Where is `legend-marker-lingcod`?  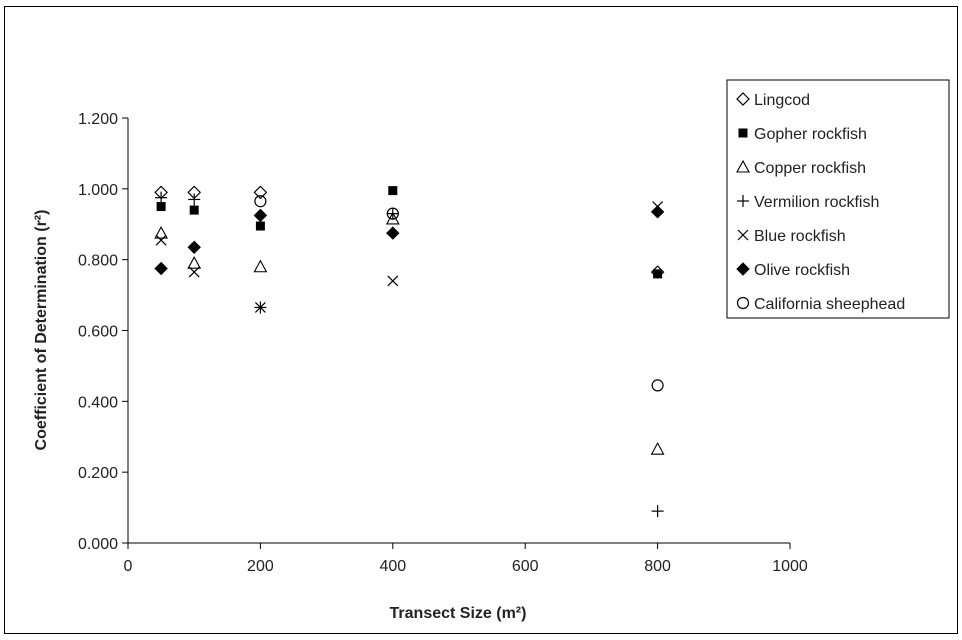
legend-marker-lingcod is located at coordinates (743, 99).